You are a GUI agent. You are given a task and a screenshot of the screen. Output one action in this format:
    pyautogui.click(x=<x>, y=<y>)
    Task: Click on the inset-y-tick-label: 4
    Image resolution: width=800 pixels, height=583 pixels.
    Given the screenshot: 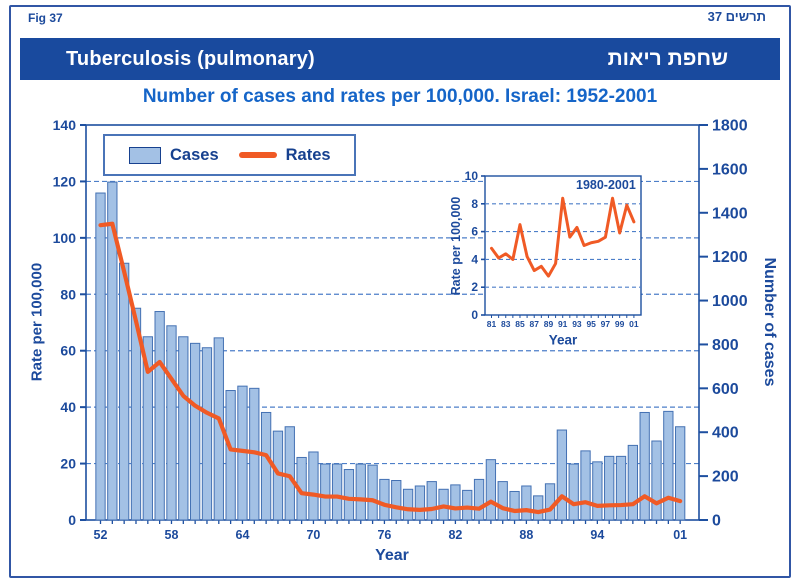 What is the action you would take?
    pyautogui.click(x=474, y=259)
    